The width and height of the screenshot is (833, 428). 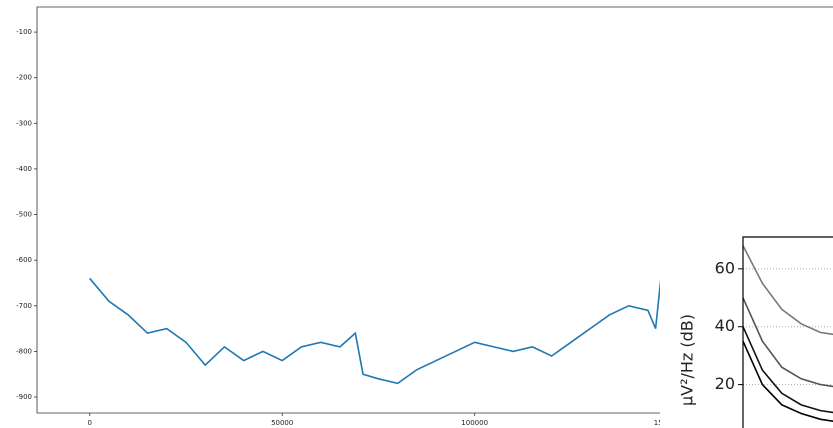 I want to click on y-tick-label: -400, so click(x=24, y=169).